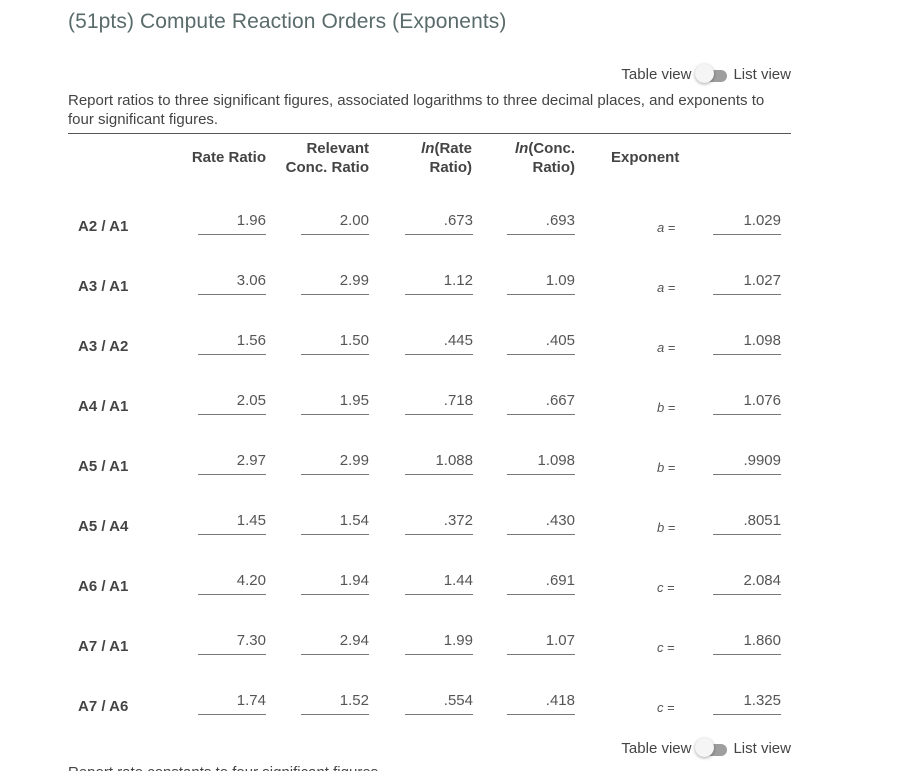 This screenshot has width=922, height=771. What do you see at coordinates (103, 526) in the screenshot?
I see `row-label: A5 / A4` at bounding box center [103, 526].